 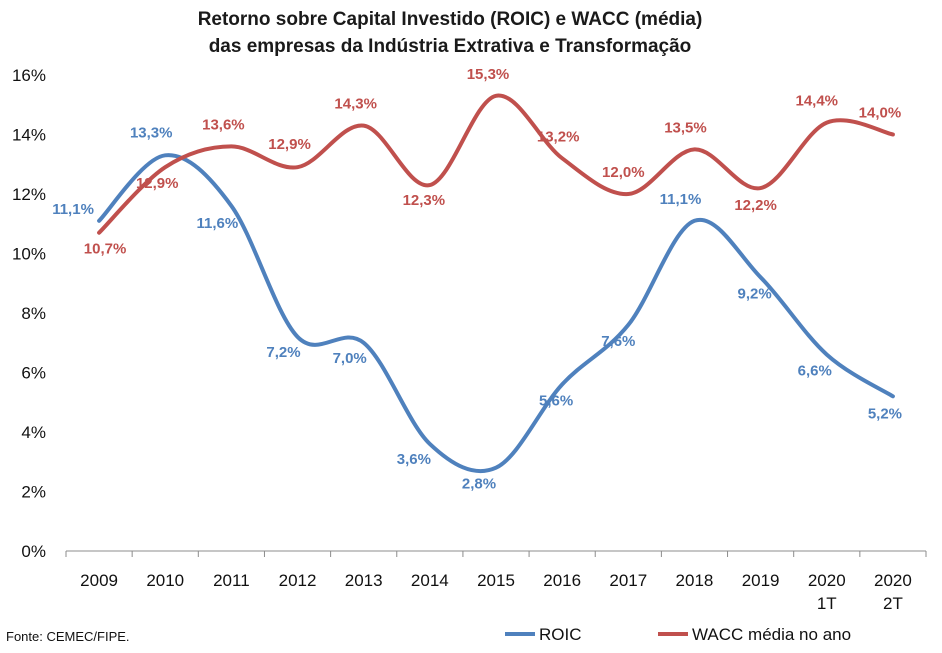 What do you see at coordinates (218, 223) in the screenshot?
I see `roic-data-label: 11,6%` at bounding box center [218, 223].